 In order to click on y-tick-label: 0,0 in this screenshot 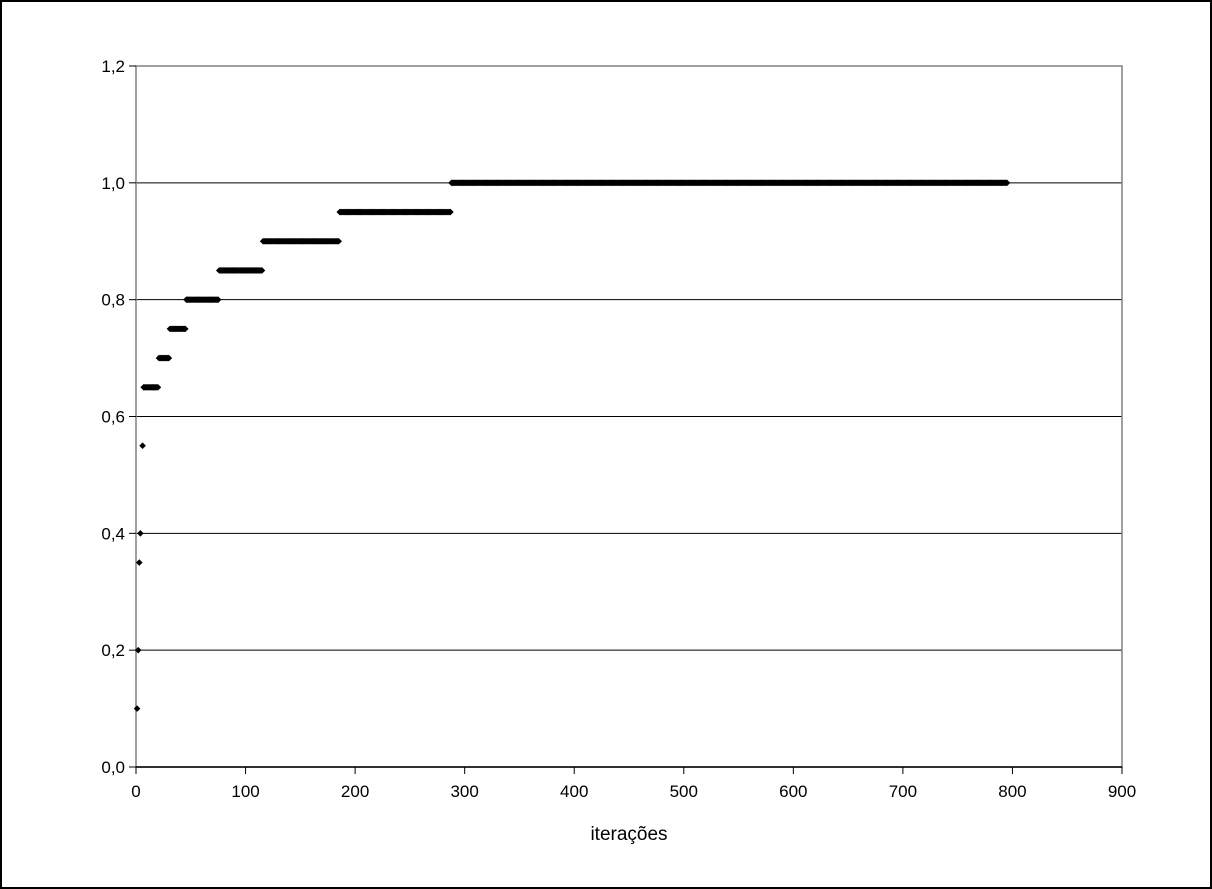, I will do `click(113, 767)`.